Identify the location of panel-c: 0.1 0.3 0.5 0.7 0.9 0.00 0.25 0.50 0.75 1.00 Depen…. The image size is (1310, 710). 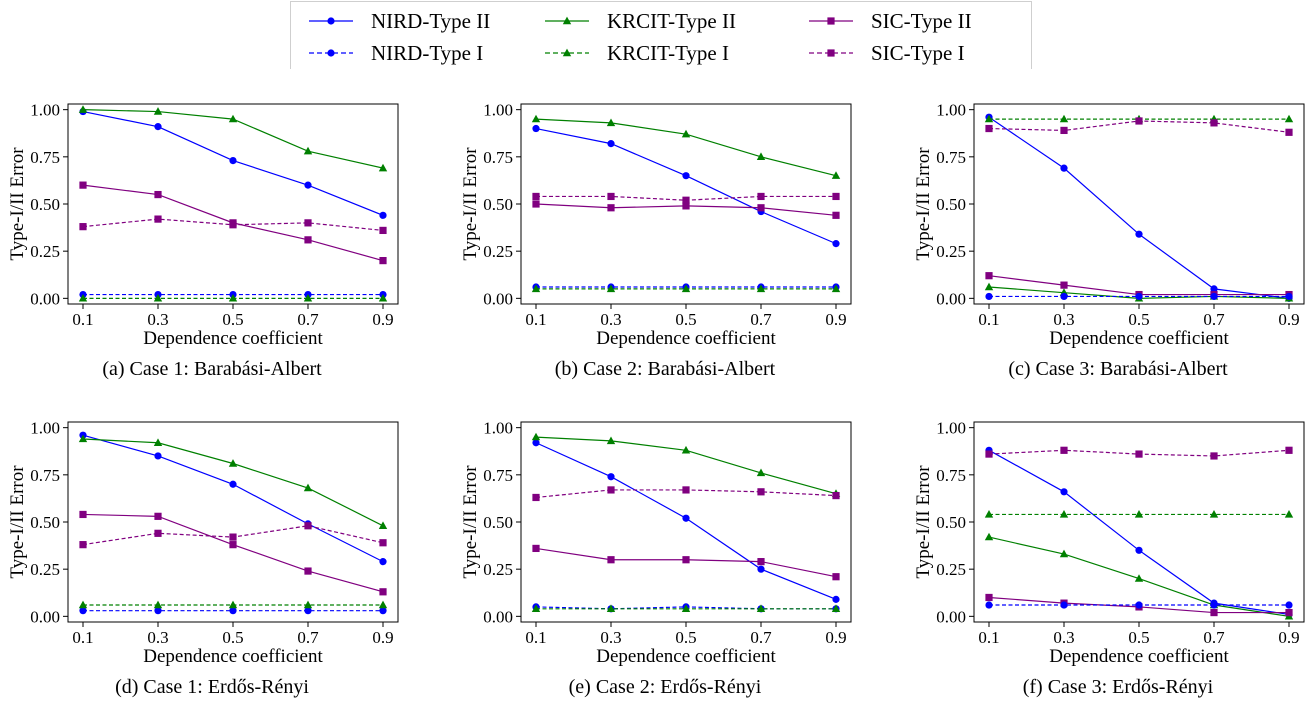
(1109, 242).